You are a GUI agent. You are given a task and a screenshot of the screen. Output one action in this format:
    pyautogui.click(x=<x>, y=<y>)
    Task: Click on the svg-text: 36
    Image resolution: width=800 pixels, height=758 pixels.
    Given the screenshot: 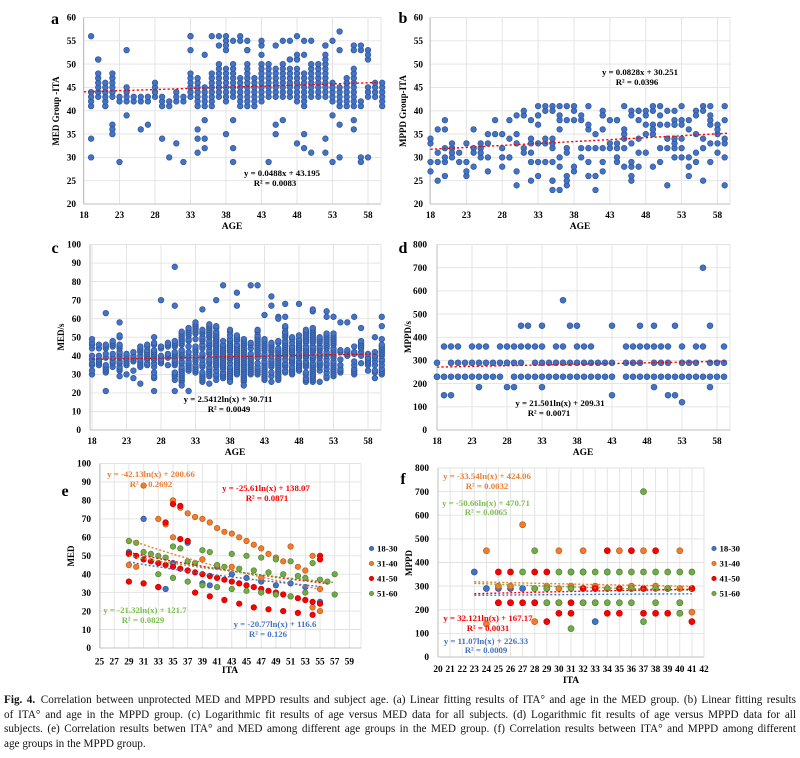 What is the action you would take?
    pyautogui.click(x=632, y=670)
    